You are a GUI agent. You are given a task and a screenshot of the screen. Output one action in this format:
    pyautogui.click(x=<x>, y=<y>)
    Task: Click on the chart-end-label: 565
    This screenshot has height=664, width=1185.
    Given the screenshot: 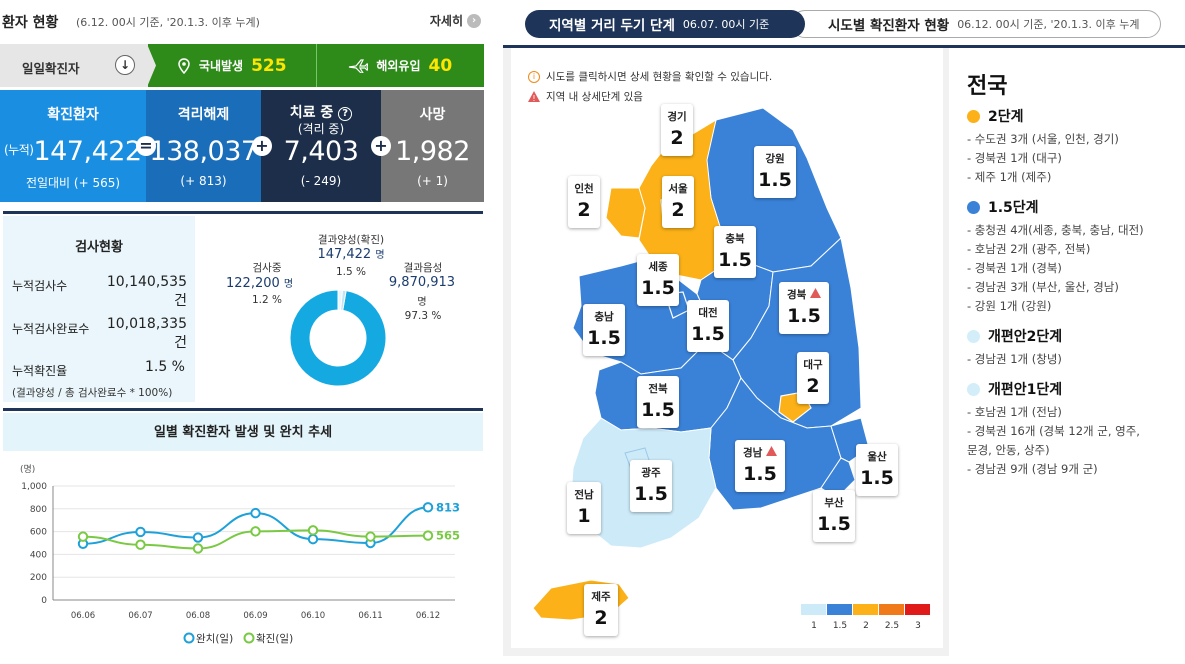 What is the action you would take?
    pyautogui.click(x=448, y=536)
    